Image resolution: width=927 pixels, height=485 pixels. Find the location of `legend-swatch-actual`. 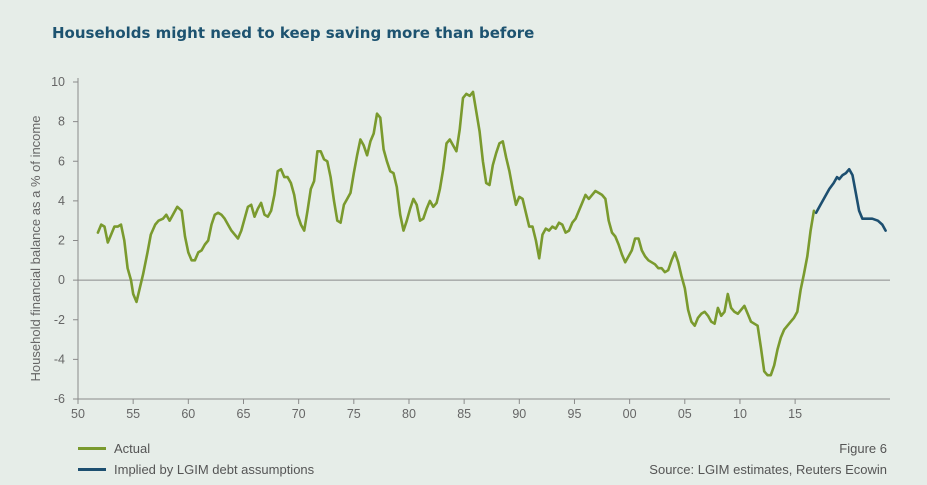

legend-swatch-actual is located at coordinates (92, 448).